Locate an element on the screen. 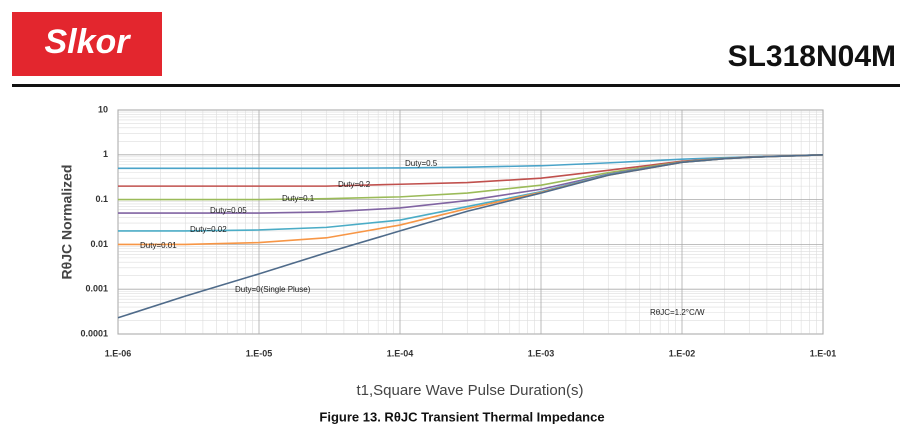 This screenshot has height=442, width=913. y-tick-label: 0.0001 is located at coordinates (94, 333).